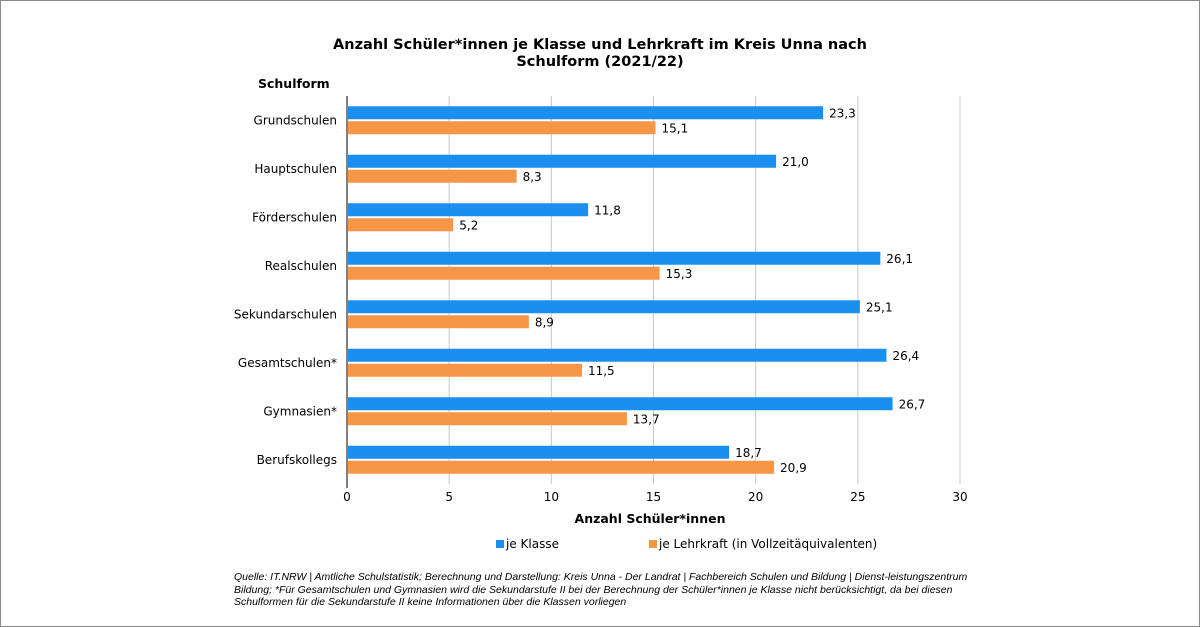  Describe the element at coordinates (285, 314) in the screenshot. I see `category-label: Sekundarschulen` at that location.